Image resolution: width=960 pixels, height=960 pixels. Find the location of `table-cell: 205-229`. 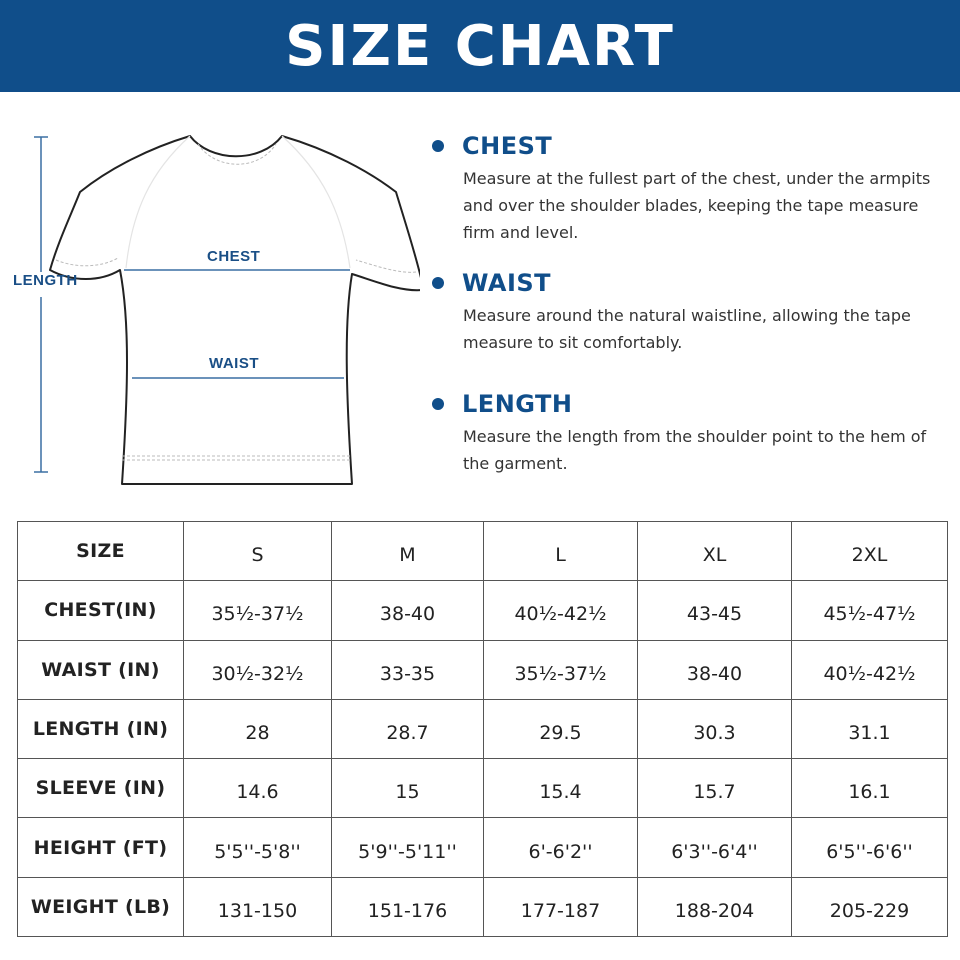

table-cell: 205-229 is located at coordinates (869, 907).